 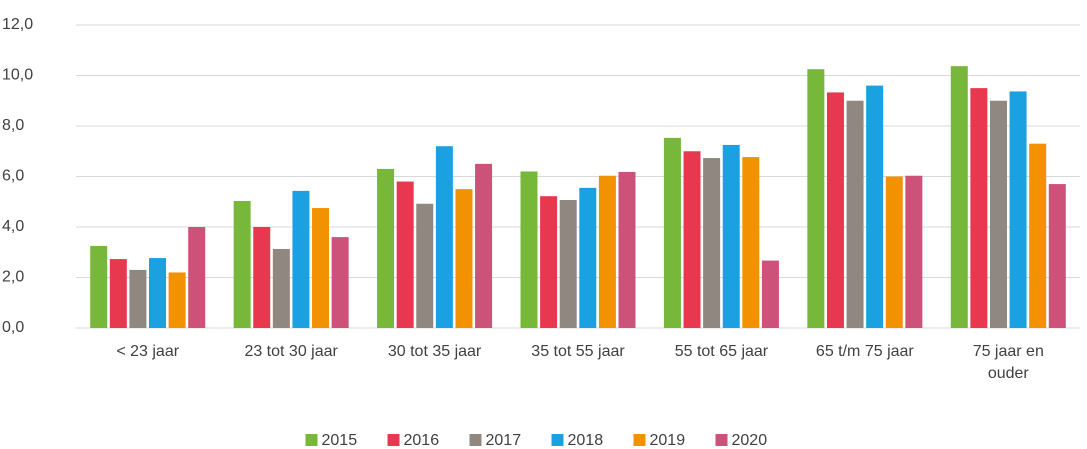 What do you see at coordinates (750, 440) in the screenshot?
I see `legend-label: 2020` at bounding box center [750, 440].